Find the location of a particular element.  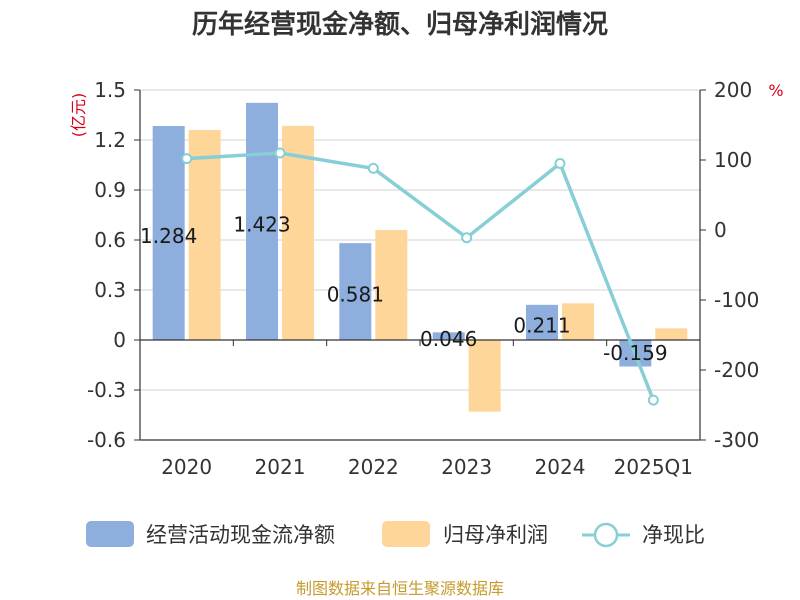

data-label: -0.159 is located at coordinates (635, 353).